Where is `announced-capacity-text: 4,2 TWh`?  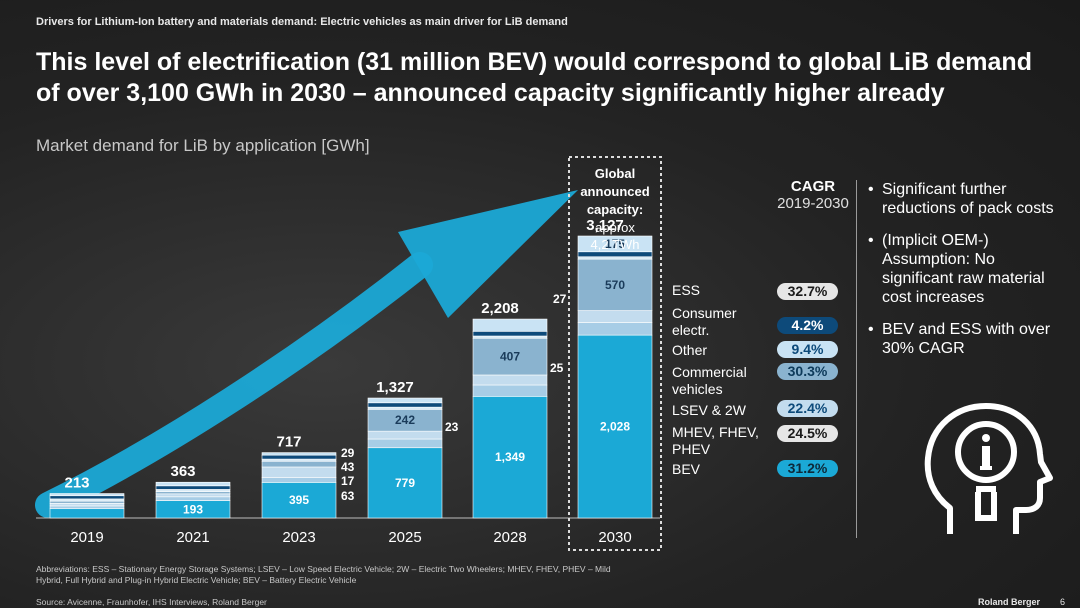
announced-capacity-text: 4,2 TWh is located at coordinates (615, 244).